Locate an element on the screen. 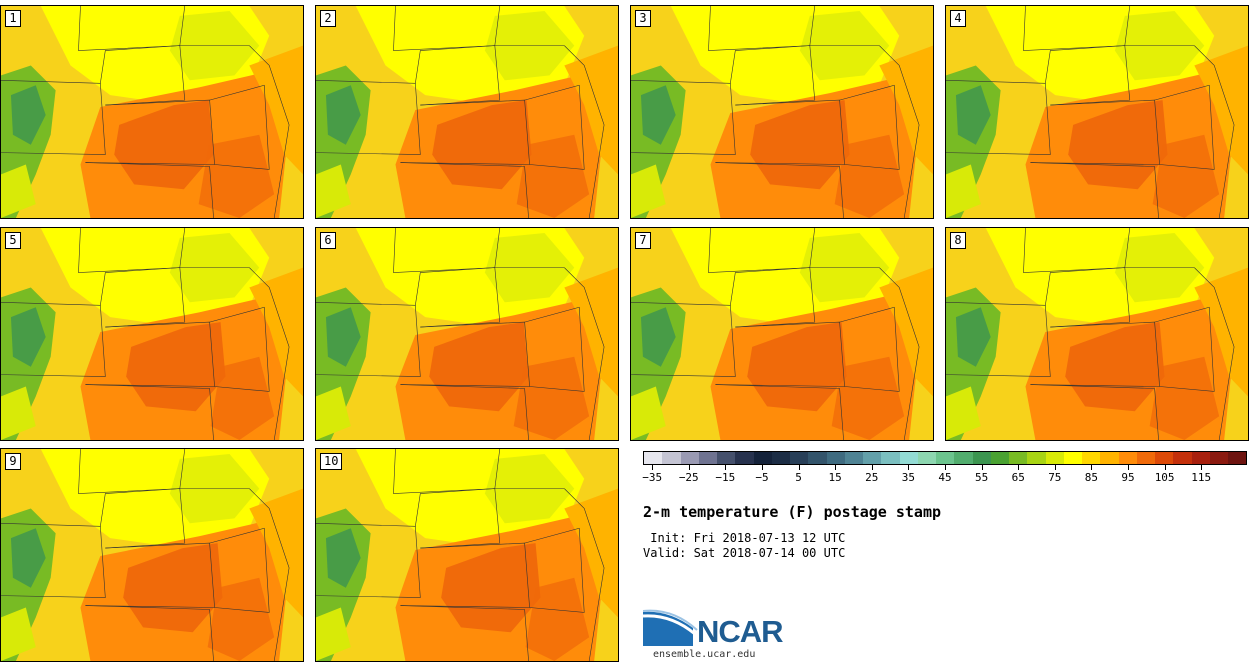  member-panel-7: 7 is located at coordinates (782, 334).